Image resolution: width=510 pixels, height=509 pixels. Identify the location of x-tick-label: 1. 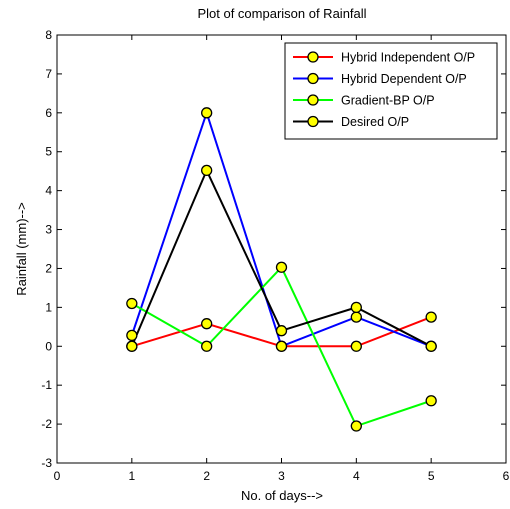
(131, 476).